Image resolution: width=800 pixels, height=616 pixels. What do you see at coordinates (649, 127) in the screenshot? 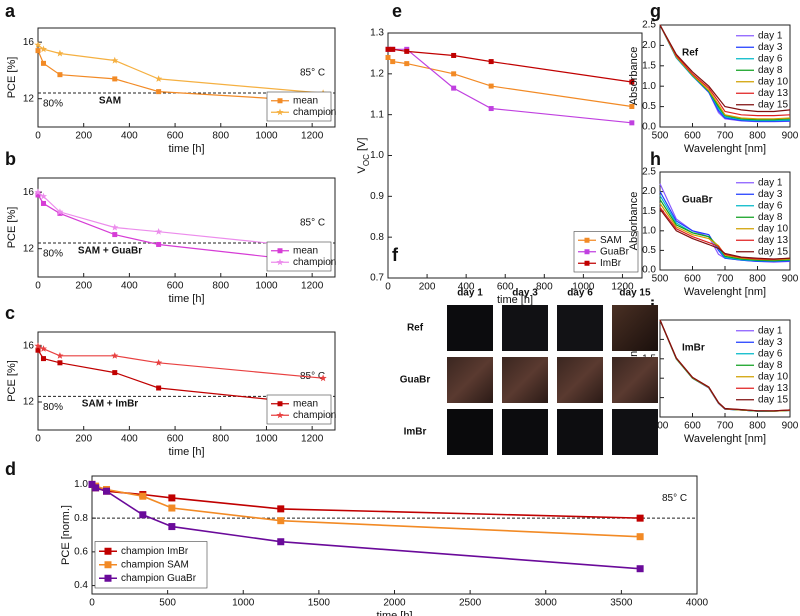
I see `y-tick-label: 0.0` at bounding box center [649, 127].